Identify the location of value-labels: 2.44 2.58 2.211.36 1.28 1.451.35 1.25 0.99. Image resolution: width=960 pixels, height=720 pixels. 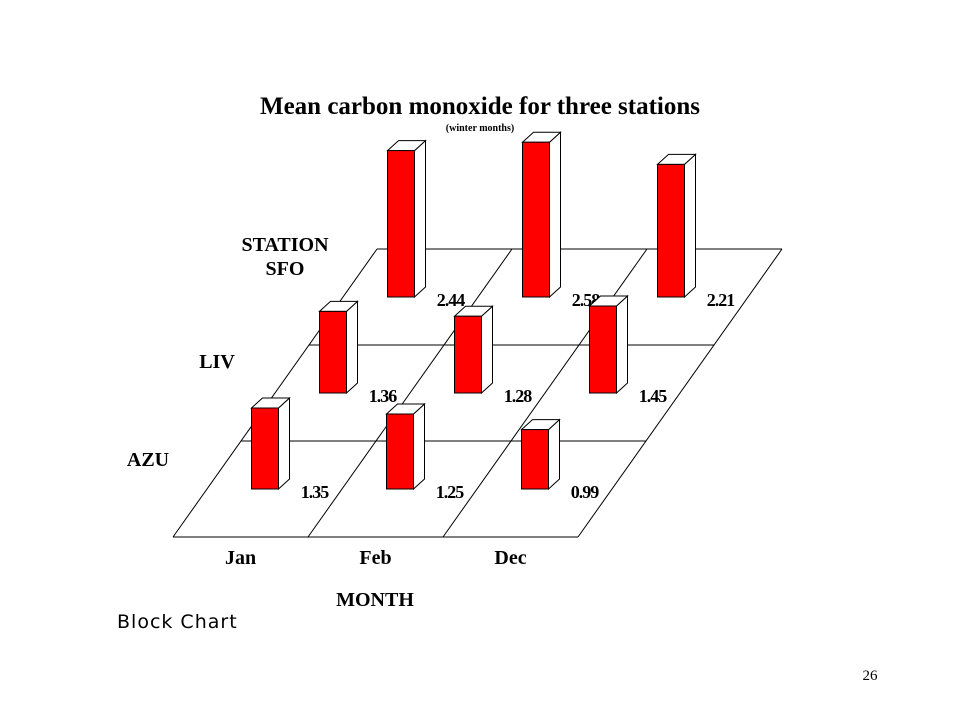
(519, 396).